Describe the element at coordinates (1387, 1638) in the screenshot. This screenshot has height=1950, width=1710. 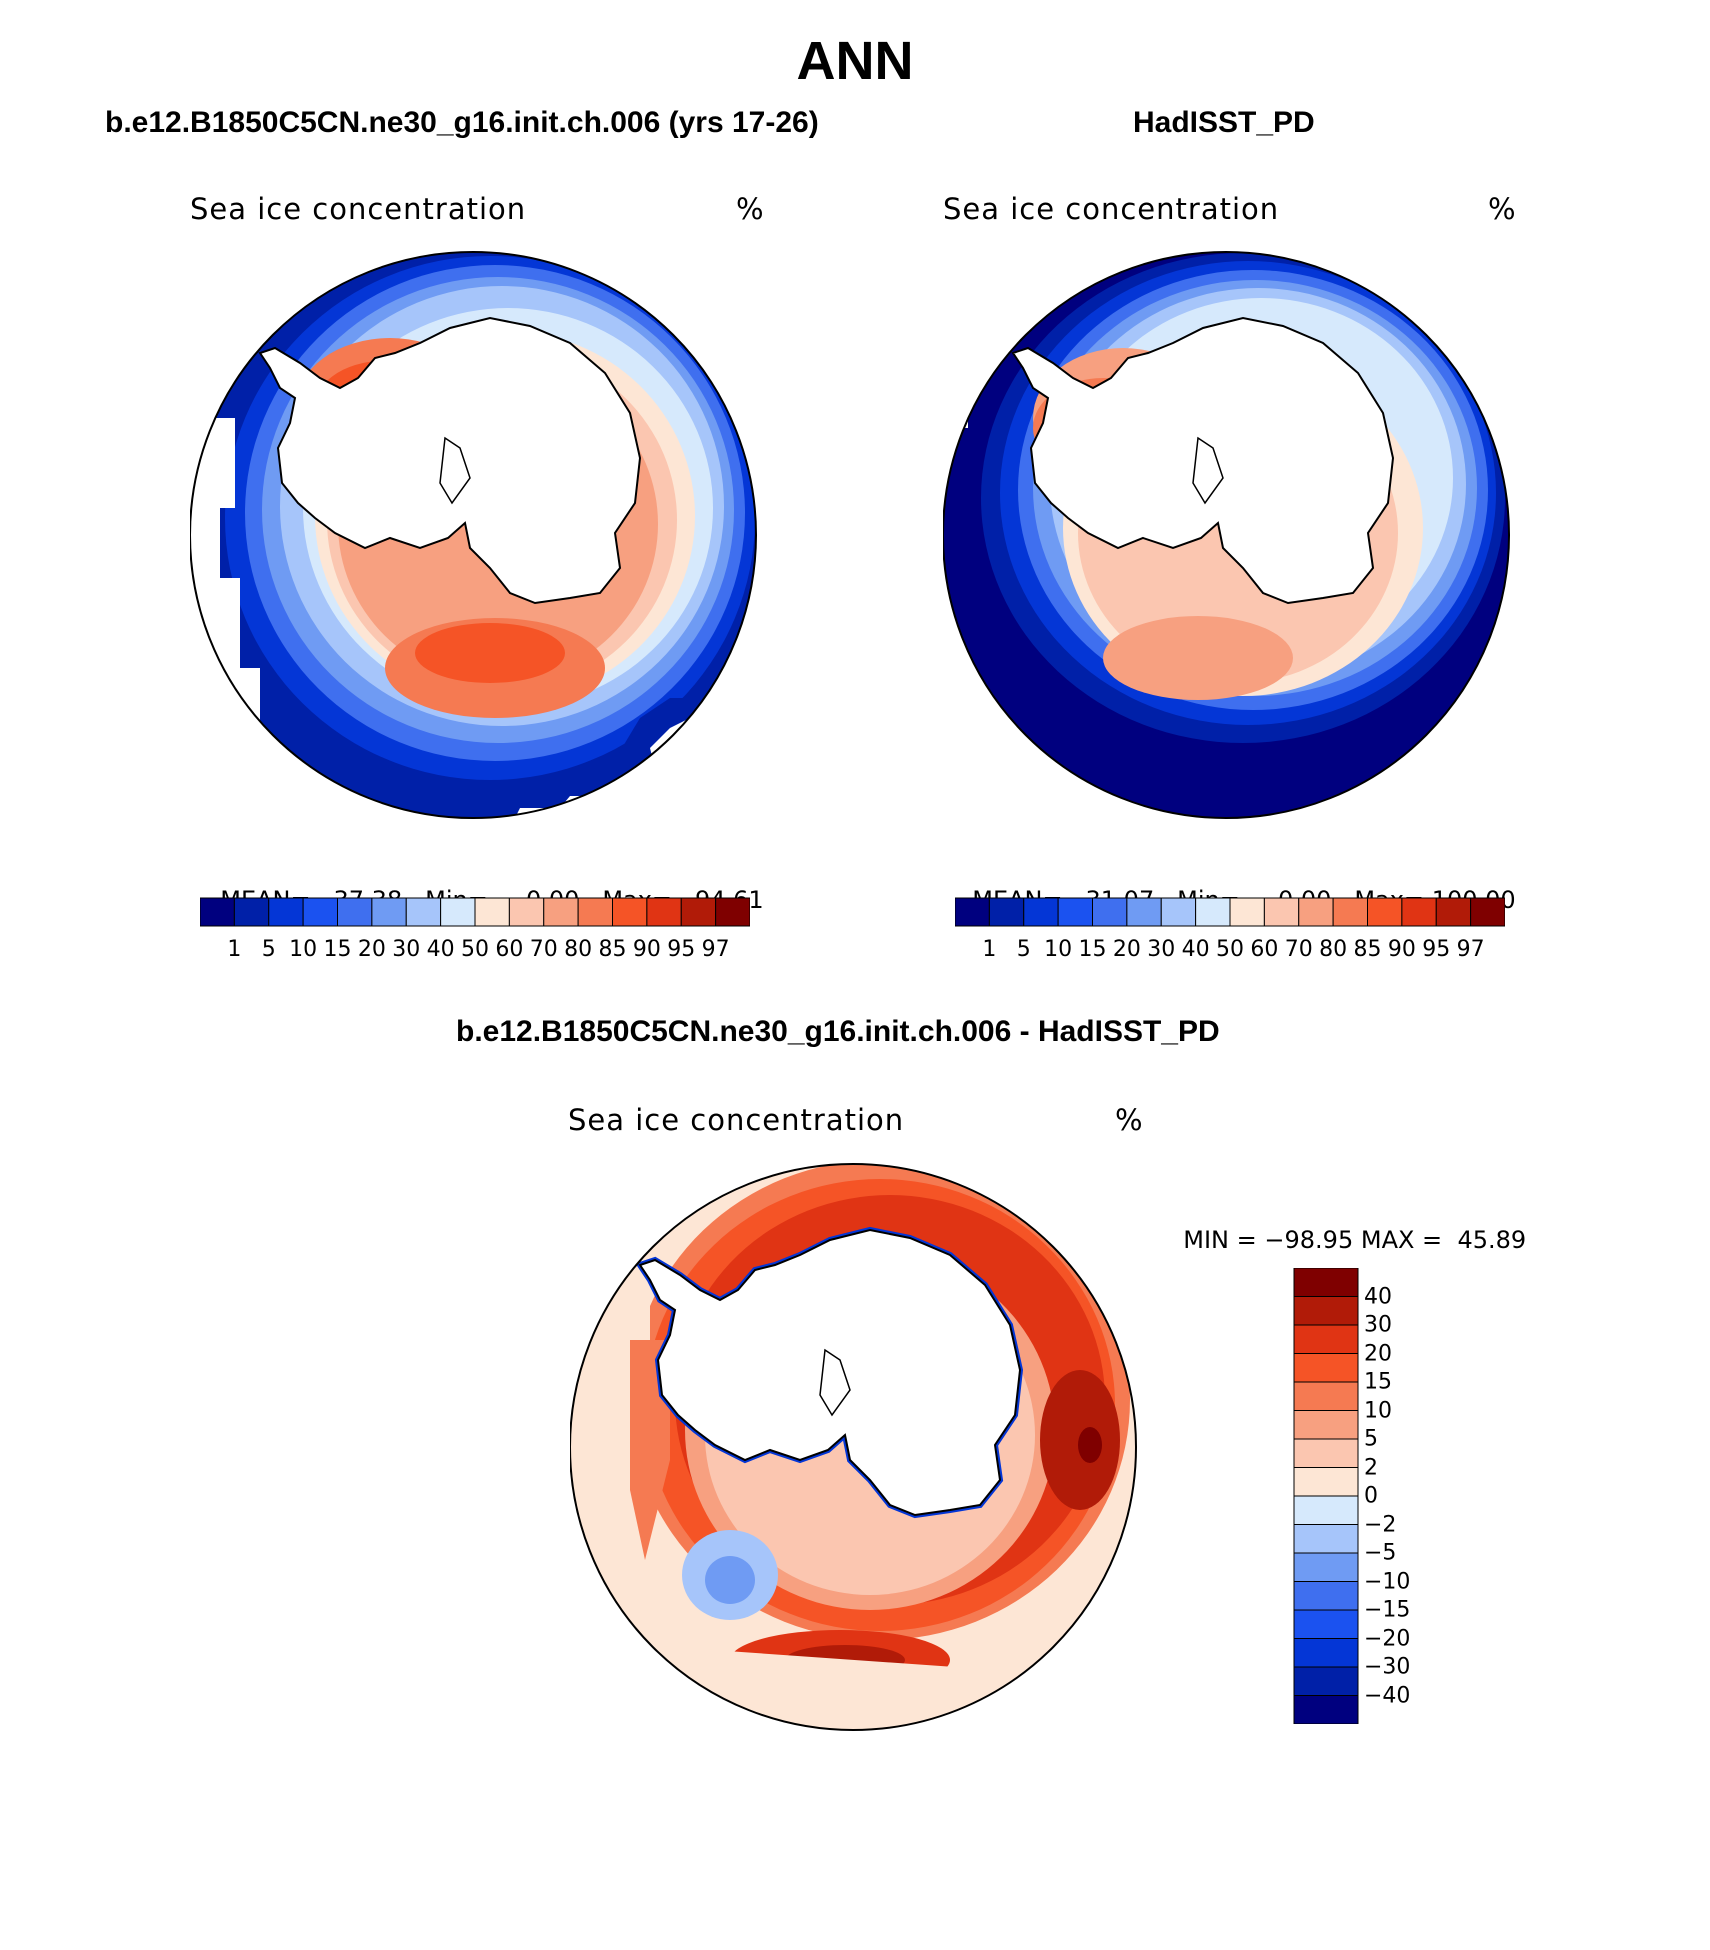
I see `colorbar-tick-label: −20` at that location.